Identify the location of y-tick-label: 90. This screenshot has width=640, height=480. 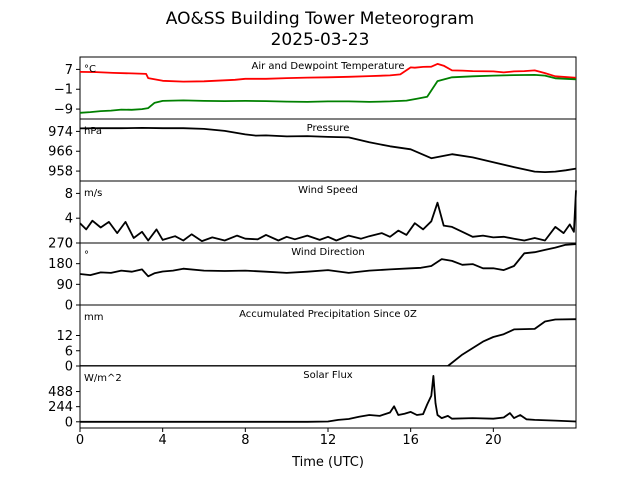
(64, 285).